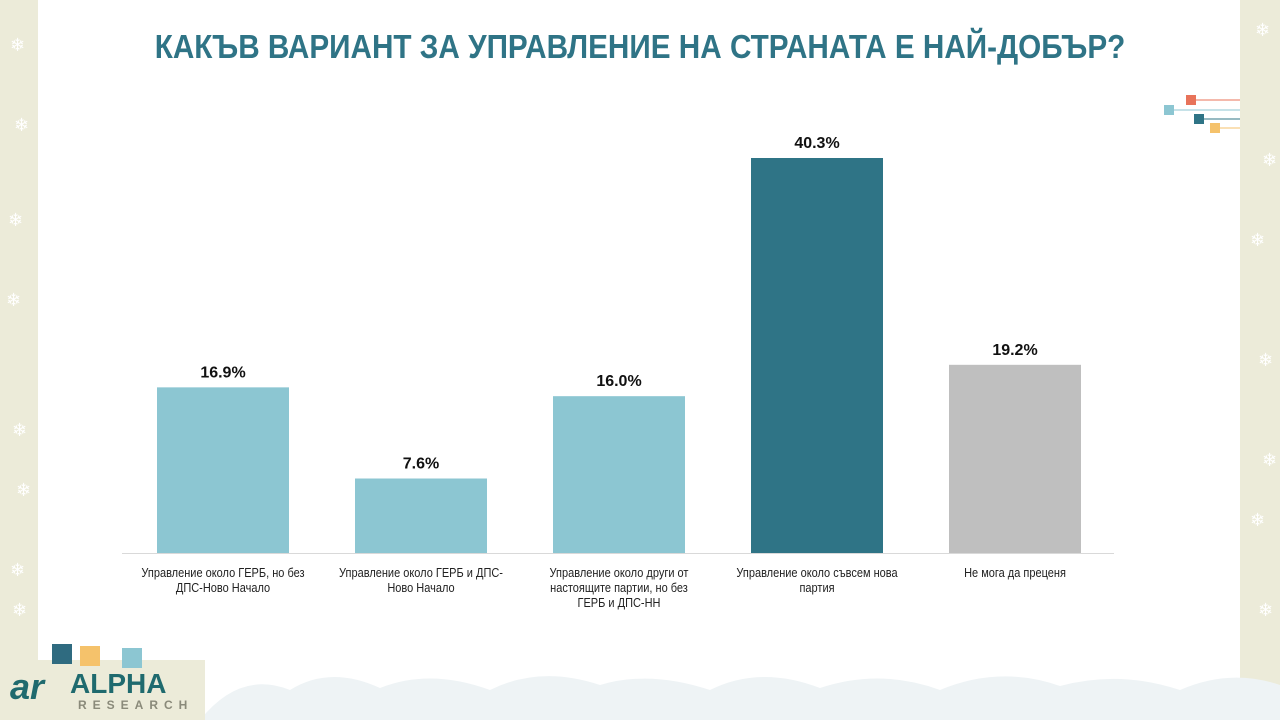  What do you see at coordinates (740, 698) in the screenshot?
I see `snow-decoration` at bounding box center [740, 698].